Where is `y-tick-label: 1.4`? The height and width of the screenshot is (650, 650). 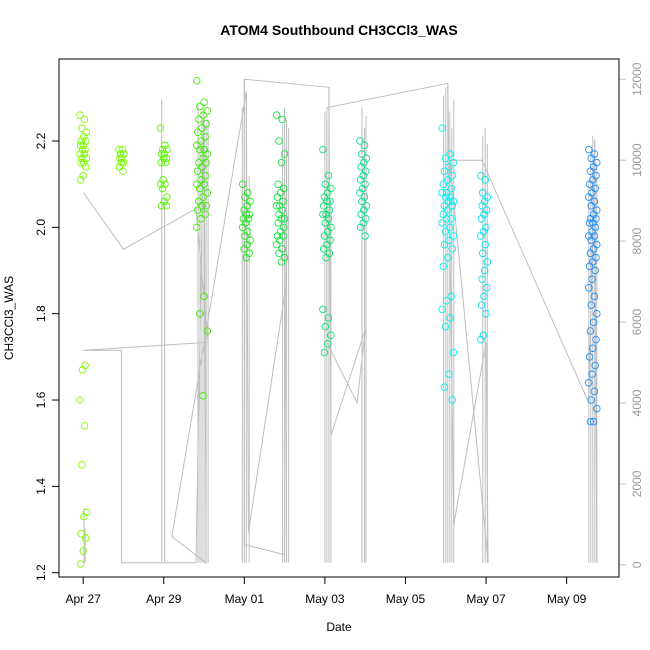 y-tick-label: 1.4 is located at coordinates (41, 486).